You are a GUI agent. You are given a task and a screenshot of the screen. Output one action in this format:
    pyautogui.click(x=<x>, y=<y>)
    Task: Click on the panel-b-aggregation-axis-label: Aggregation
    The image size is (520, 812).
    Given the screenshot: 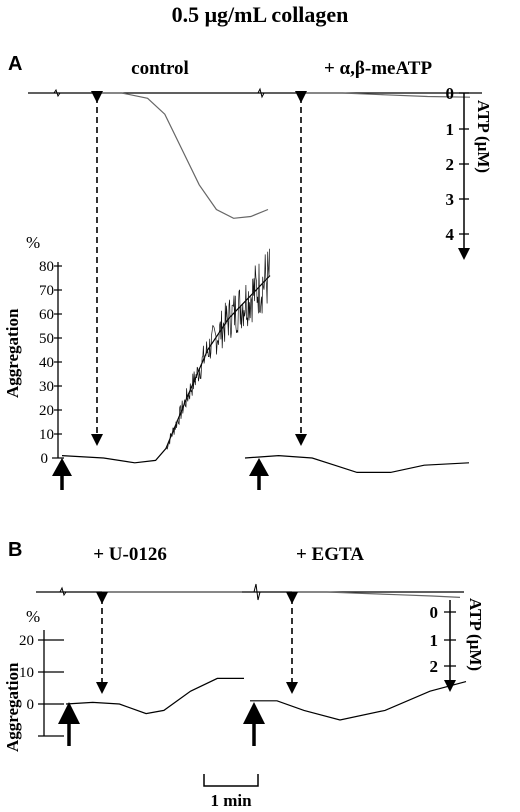 What is the action you would take?
    pyautogui.click(x=12, y=707)
    